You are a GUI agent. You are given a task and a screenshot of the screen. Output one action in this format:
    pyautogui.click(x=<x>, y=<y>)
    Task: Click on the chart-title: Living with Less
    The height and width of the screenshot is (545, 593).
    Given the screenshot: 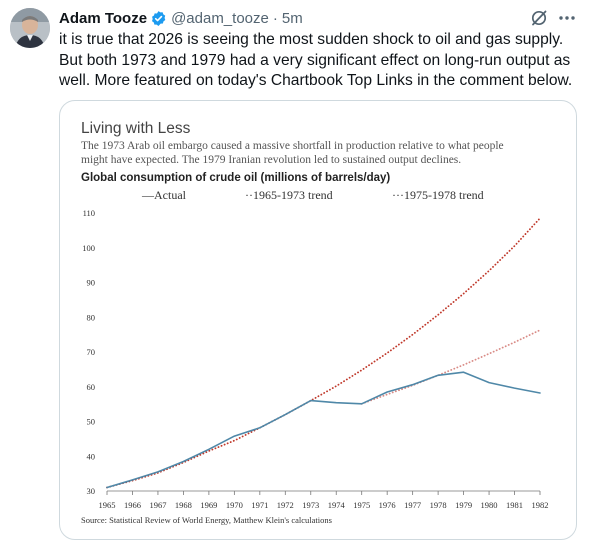 What is the action you would take?
    pyautogui.click(x=136, y=128)
    